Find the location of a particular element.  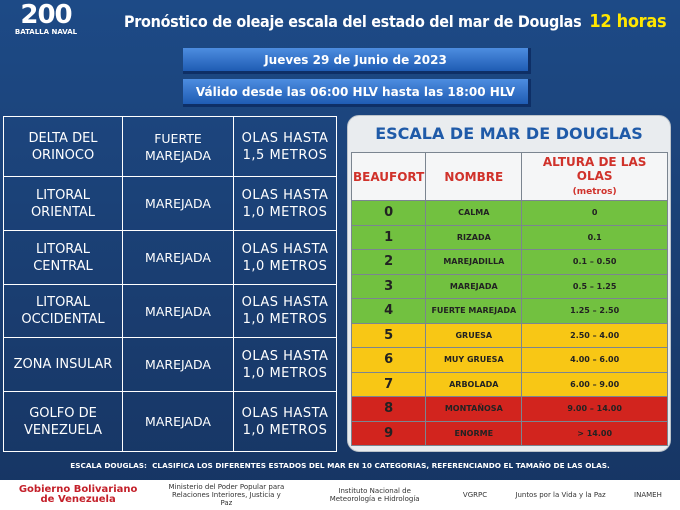

scale-row: 1 RIZADA 0.1 is located at coordinates (509, 237).